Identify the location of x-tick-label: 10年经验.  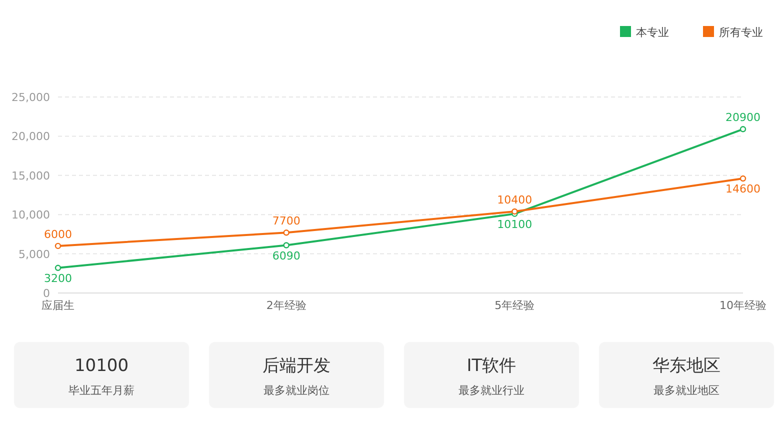
(743, 305).